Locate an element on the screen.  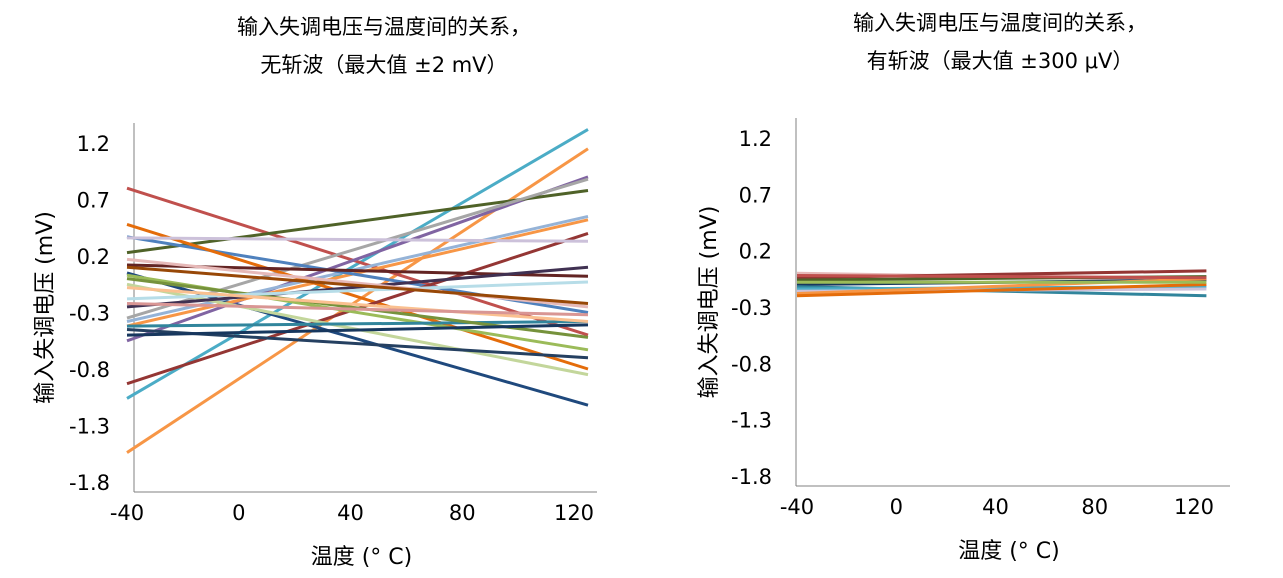
series-line-s5 is located at coordinates (357, 259).